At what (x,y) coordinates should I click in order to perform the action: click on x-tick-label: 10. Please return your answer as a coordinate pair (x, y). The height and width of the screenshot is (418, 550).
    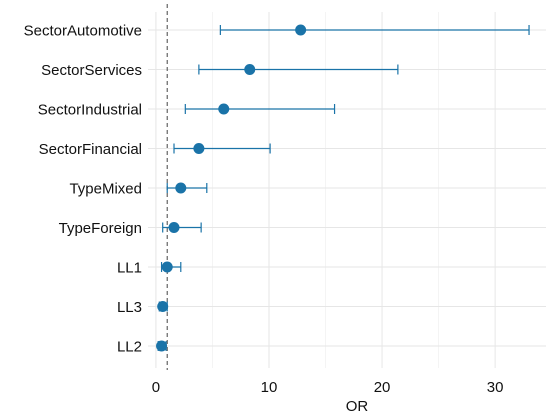
    Looking at the image, I should click on (269, 387).